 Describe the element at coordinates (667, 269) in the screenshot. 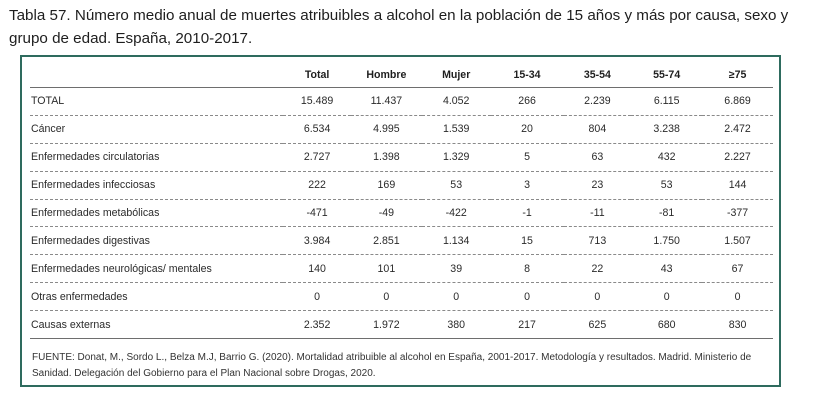

I see `cell-55-74: 43` at that location.